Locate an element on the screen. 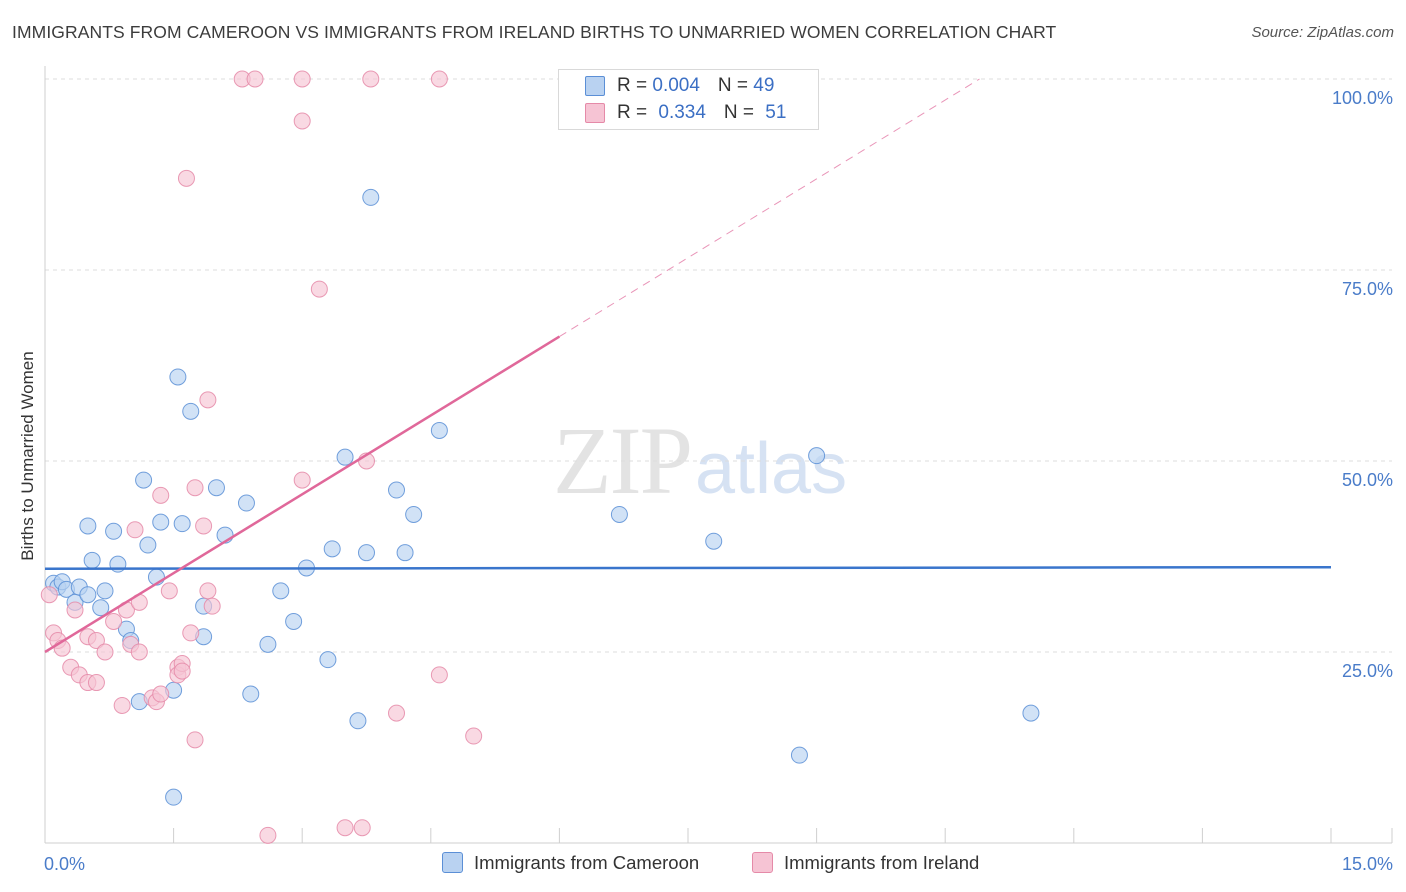  y-tick-label: 50.0% is located at coordinates (1367, 480).